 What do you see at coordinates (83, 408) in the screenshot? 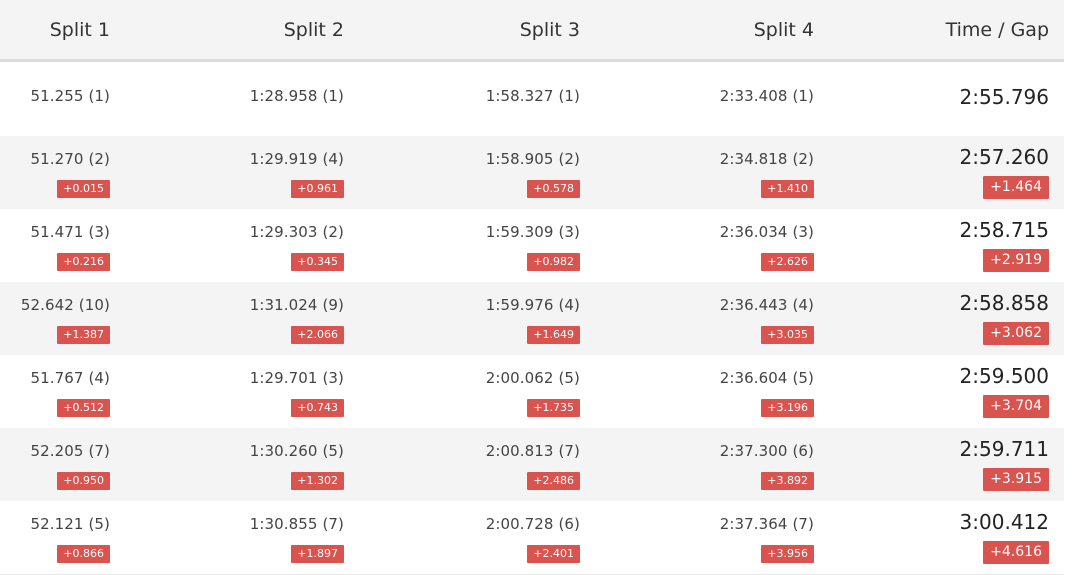
I see `gap-badge: +0.512` at bounding box center [83, 408].